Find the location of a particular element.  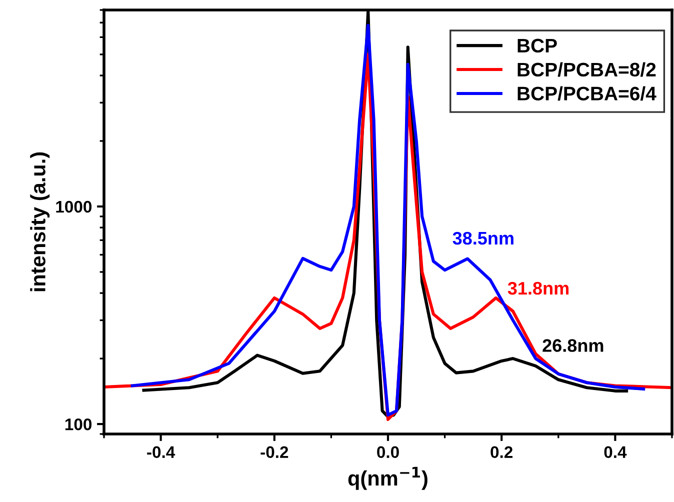

x-tick-label: -0.4 is located at coordinates (161, 452).